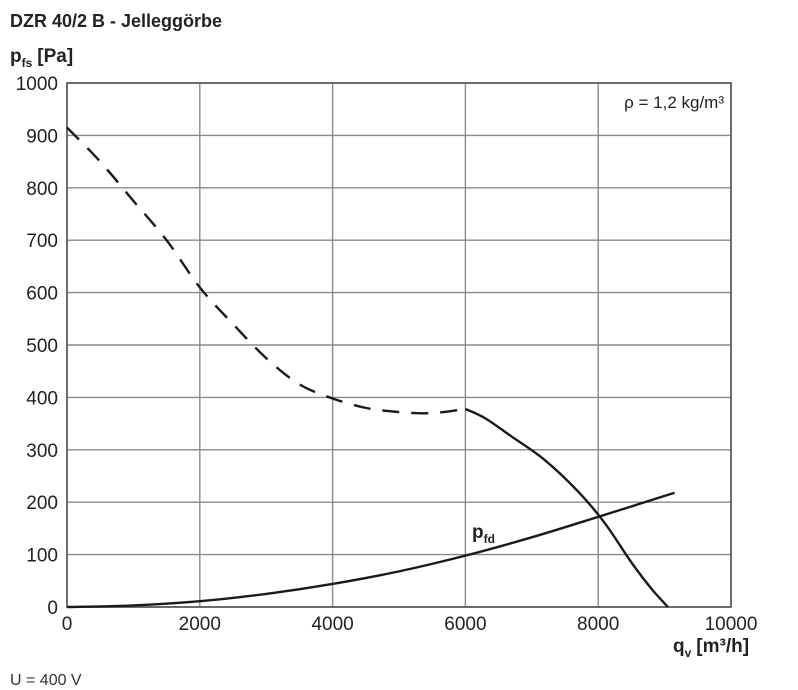 Image resolution: width=798 pixels, height=690 pixels. I want to click on y-tick-label: 1000, so click(37, 84).